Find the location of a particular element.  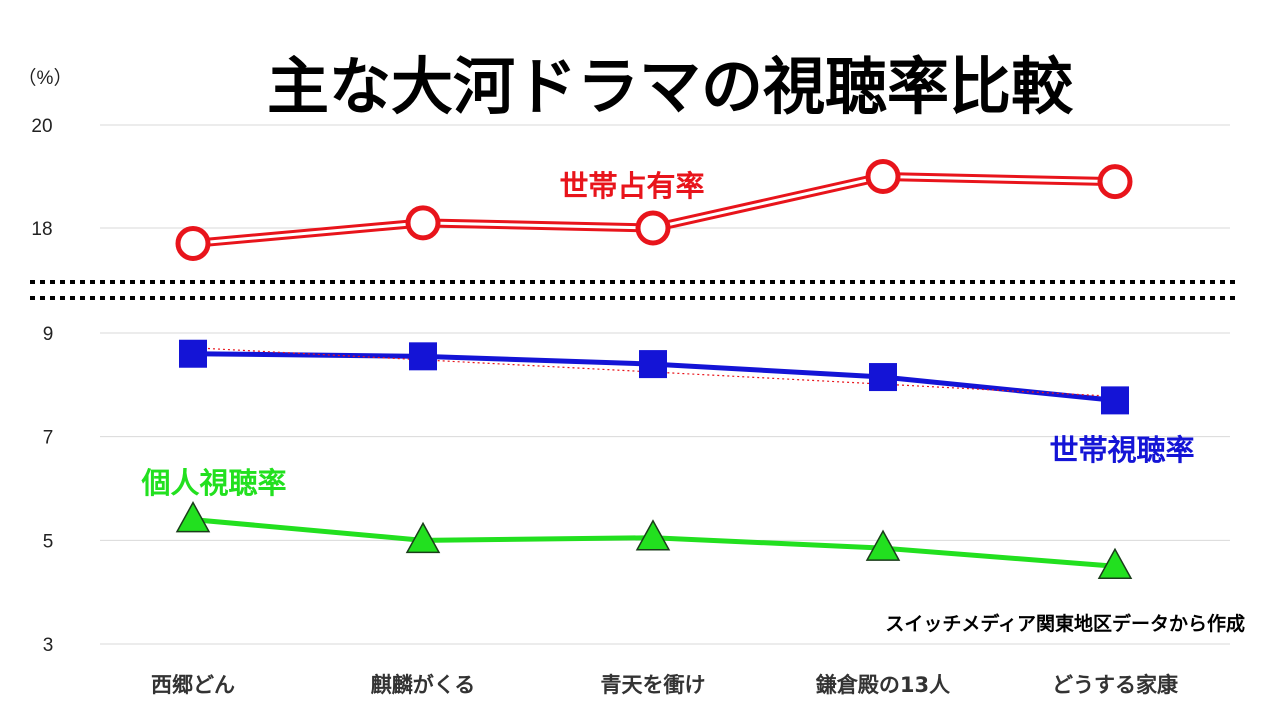

x-tick-label: 青天を衝け is located at coordinates (653, 685).